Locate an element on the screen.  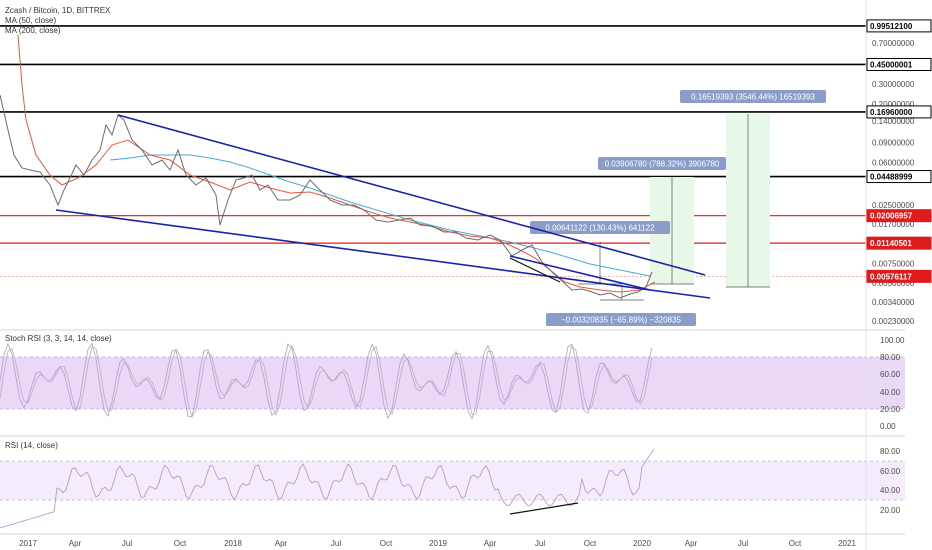
x-tick-label: 2020 is located at coordinates (642, 543).